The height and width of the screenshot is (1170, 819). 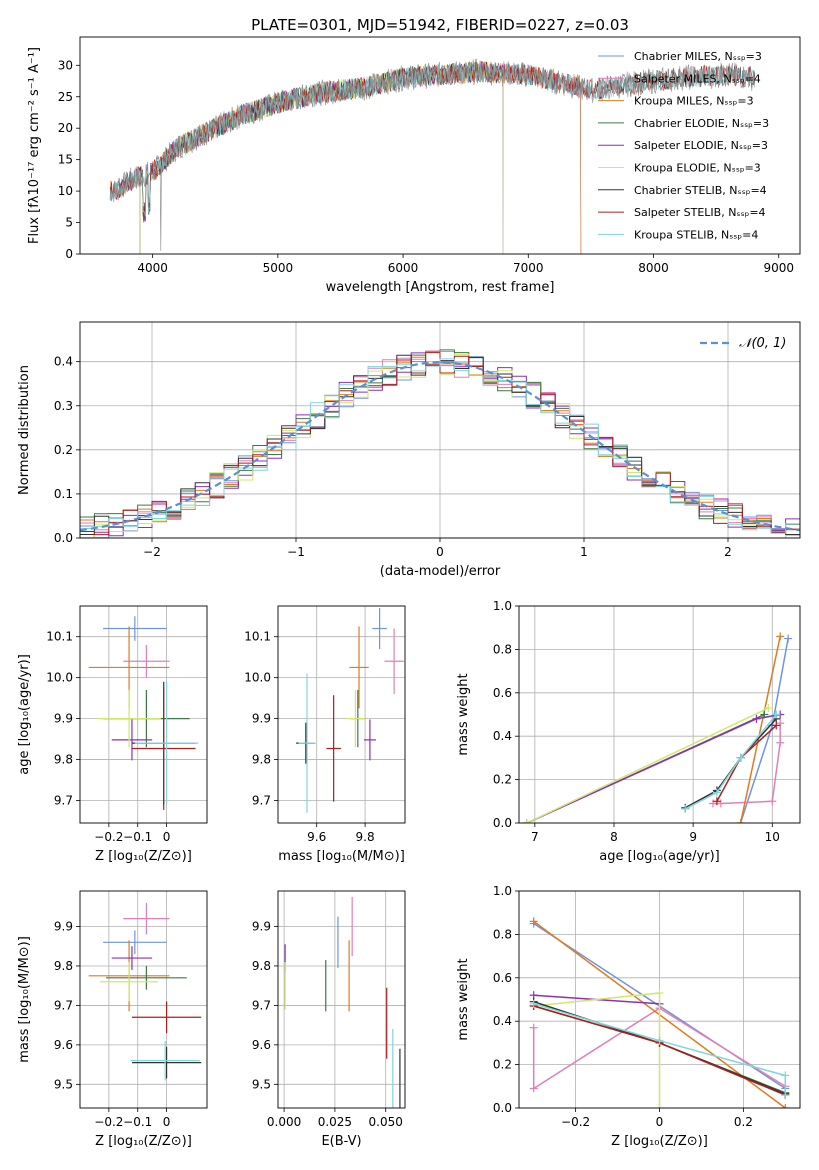 I want to click on histogram-kroupa-stelib, so click(x=440, y=448).